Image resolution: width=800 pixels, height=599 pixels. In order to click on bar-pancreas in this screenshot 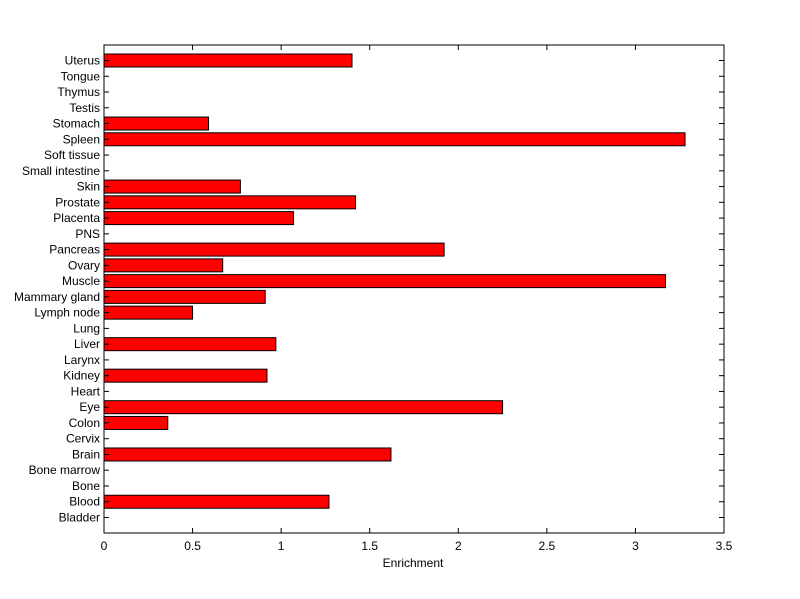, I will do `click(274, 249)`.